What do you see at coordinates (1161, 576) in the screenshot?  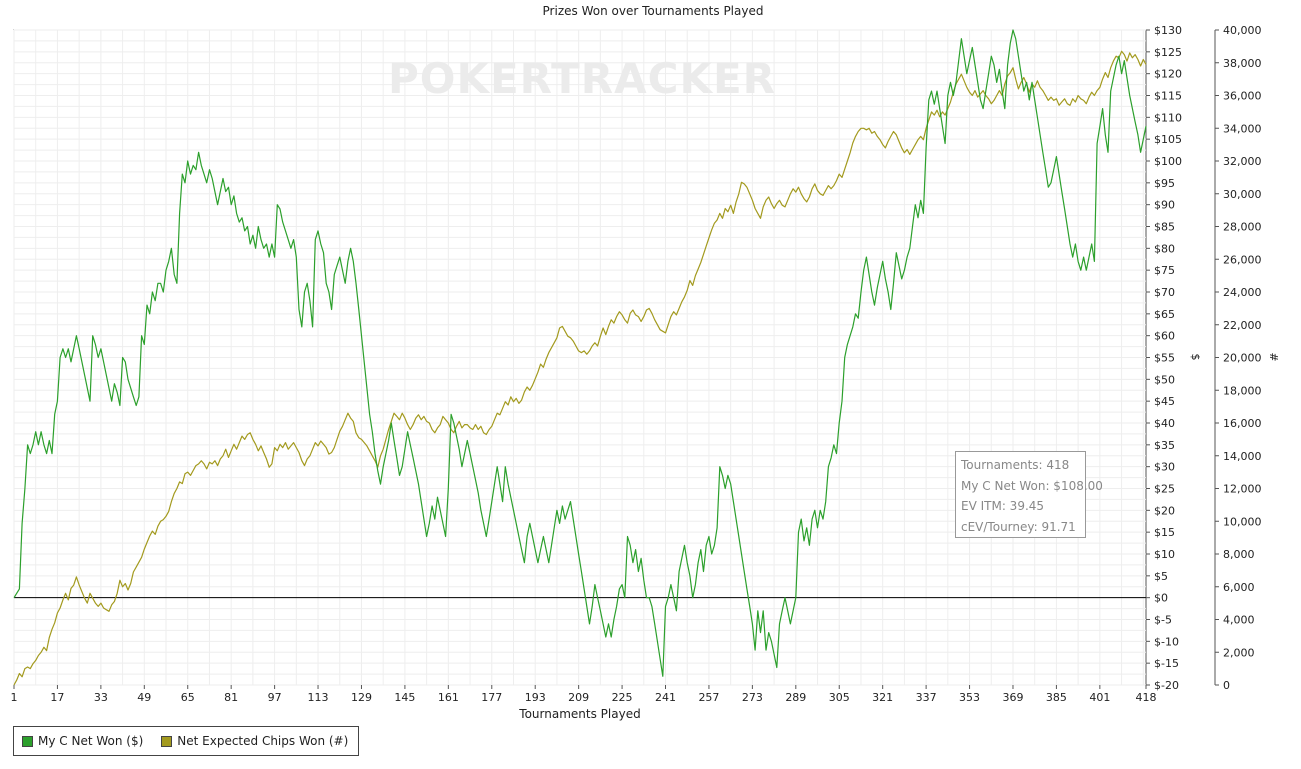 I see `y-left-tick-label: $5` at bounding box center [1161, 576].